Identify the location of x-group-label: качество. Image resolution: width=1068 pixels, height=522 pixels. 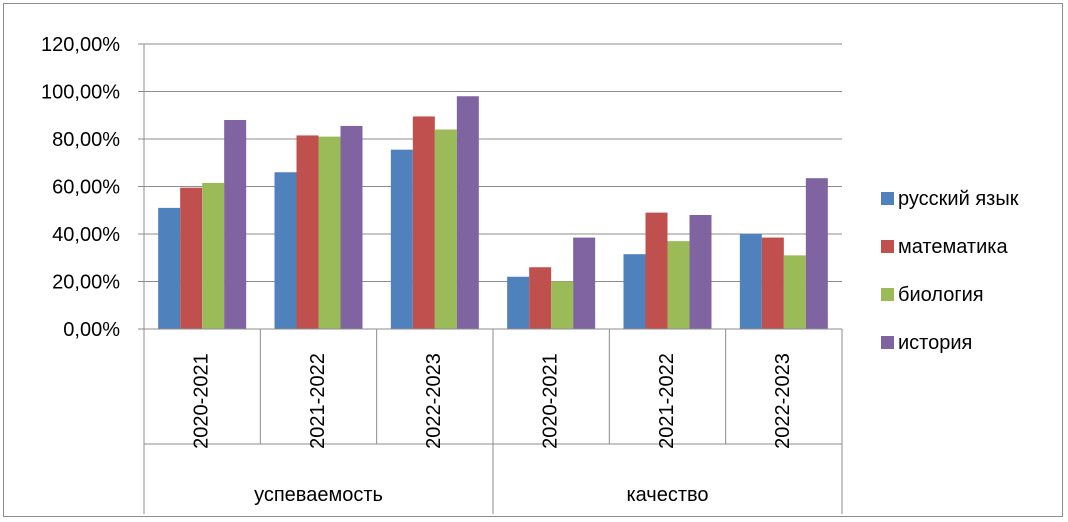
(667, 495).